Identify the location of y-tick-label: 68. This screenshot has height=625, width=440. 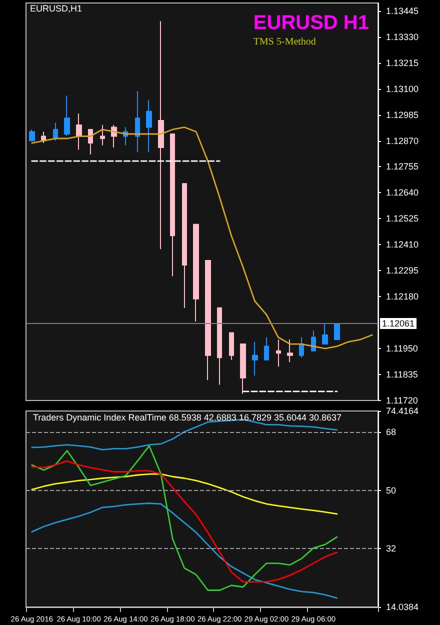
(391, 431).